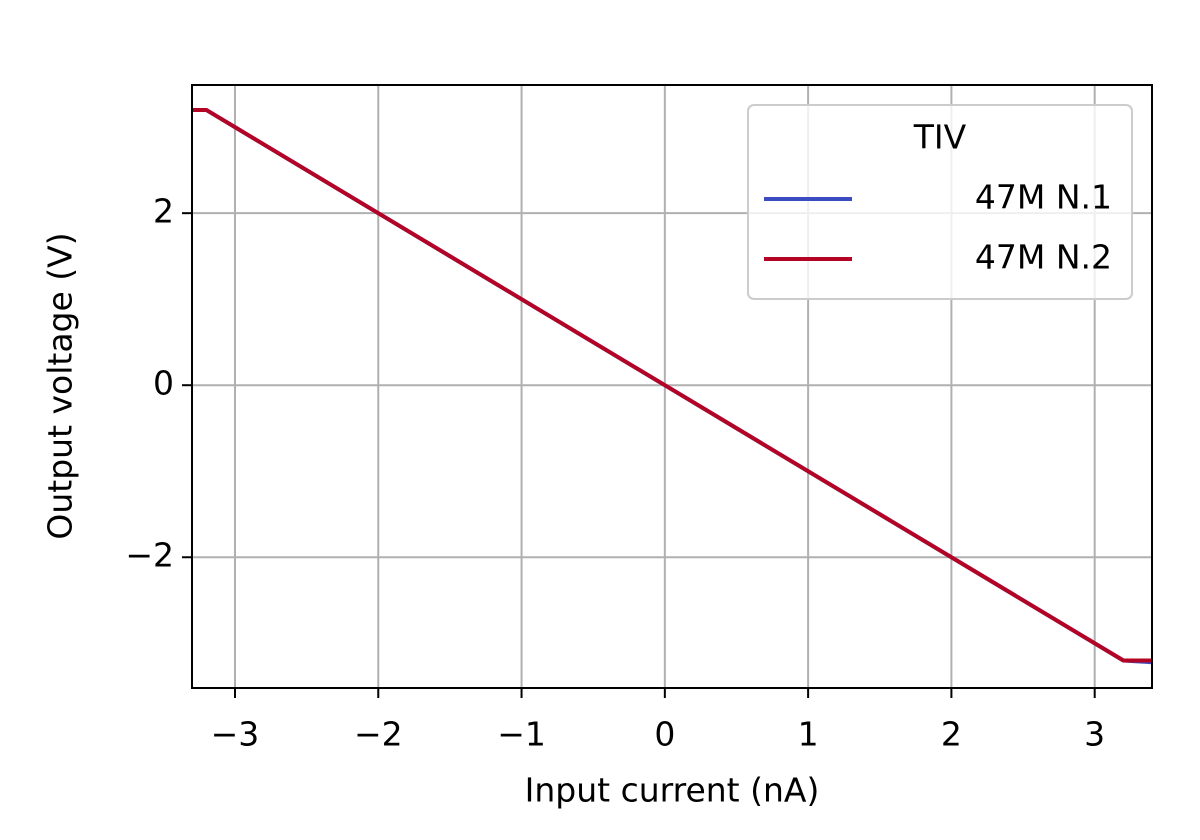  What do you see at coordinates (808, 734) in the screenshot?
I see `x-tick-label: 1` at bounding box center [808, 734].